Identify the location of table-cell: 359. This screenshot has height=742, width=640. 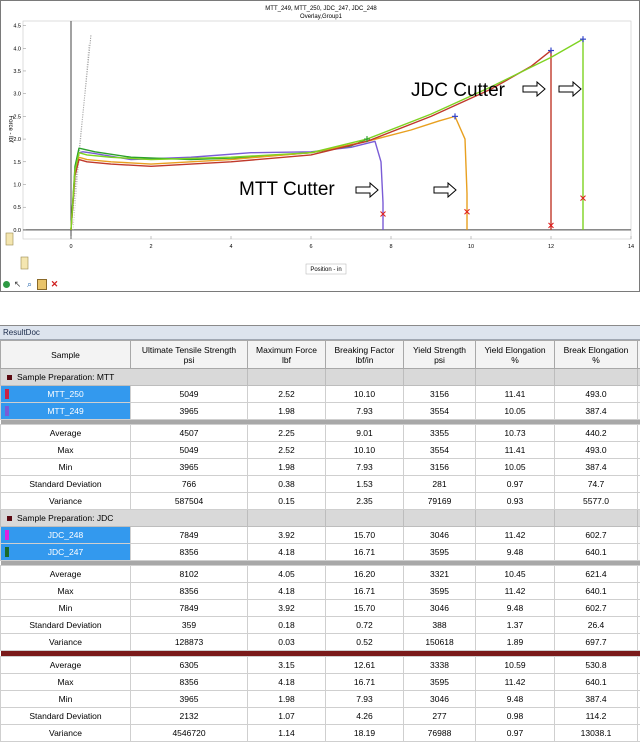
(189, 625).